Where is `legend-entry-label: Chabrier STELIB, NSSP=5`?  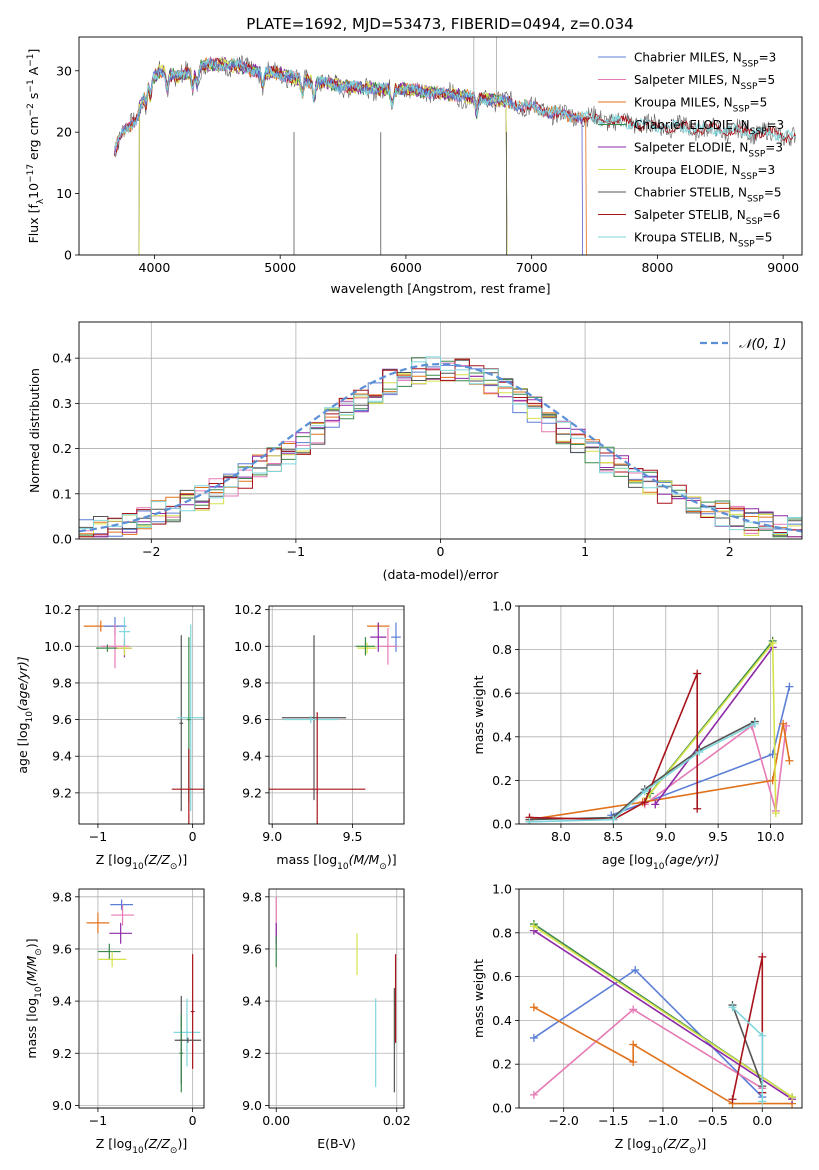 legend-entry-label: Chabrier STELIB, NSSP=5 is located at coordinates (708, 195).